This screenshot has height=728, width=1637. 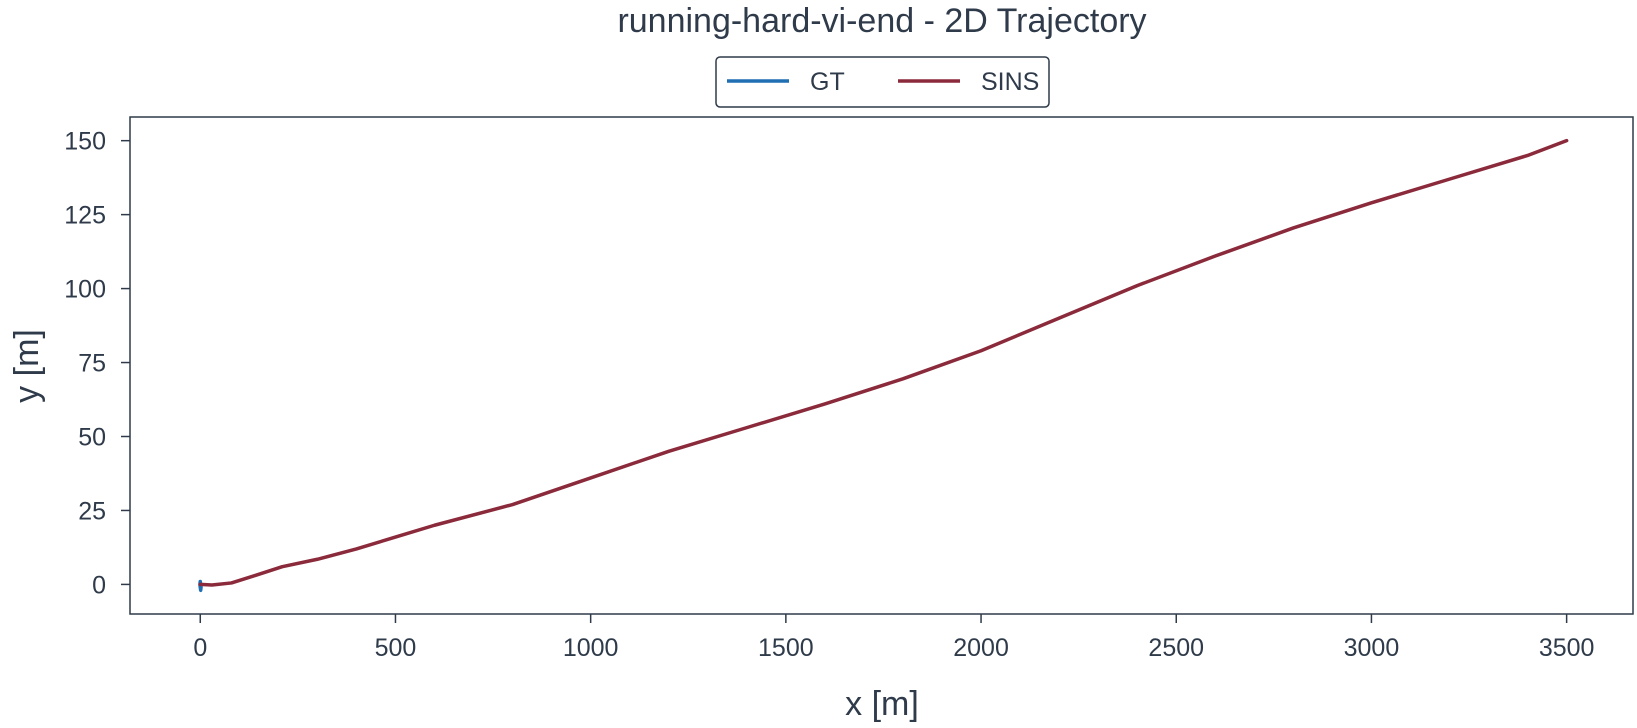 What do you see at coordinates (92, 364) in the screenshot?
I see `y-tick-label: 75` at bounding box center [92, 364].